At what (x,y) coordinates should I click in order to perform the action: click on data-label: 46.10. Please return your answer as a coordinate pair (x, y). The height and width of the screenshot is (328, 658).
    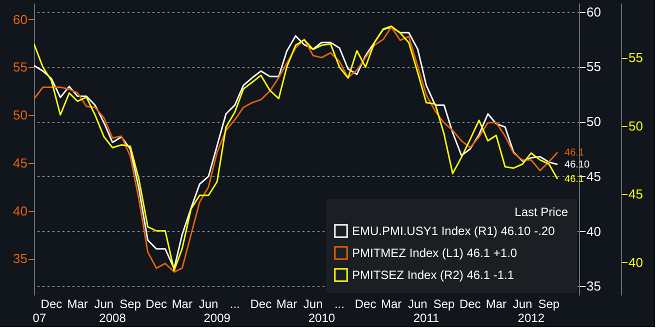
    Looking at the image, I should click on (577, 164).